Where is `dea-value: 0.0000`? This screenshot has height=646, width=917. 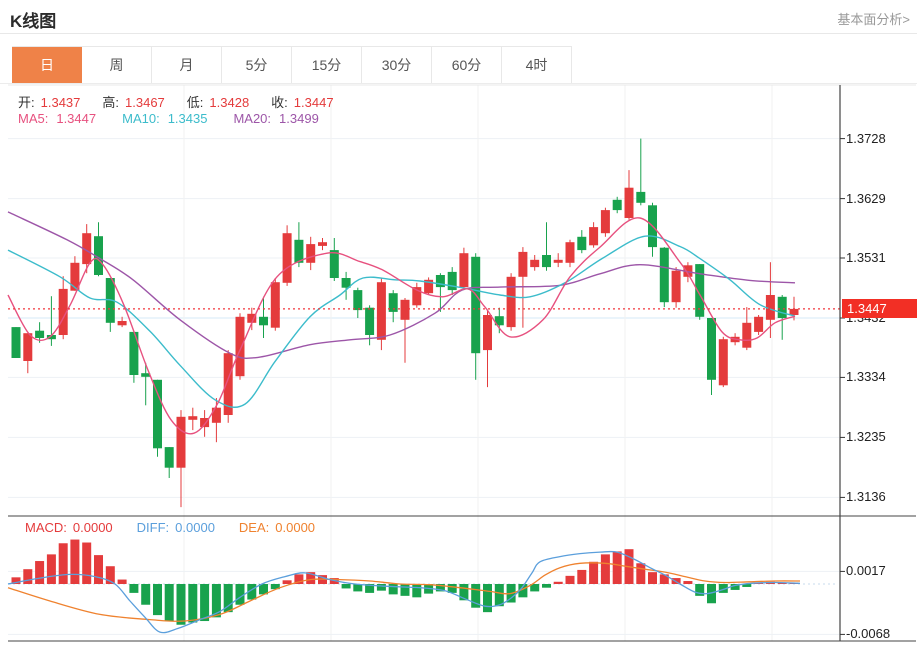
dea-value: 0.0000 is located at coordinates (295, 527).